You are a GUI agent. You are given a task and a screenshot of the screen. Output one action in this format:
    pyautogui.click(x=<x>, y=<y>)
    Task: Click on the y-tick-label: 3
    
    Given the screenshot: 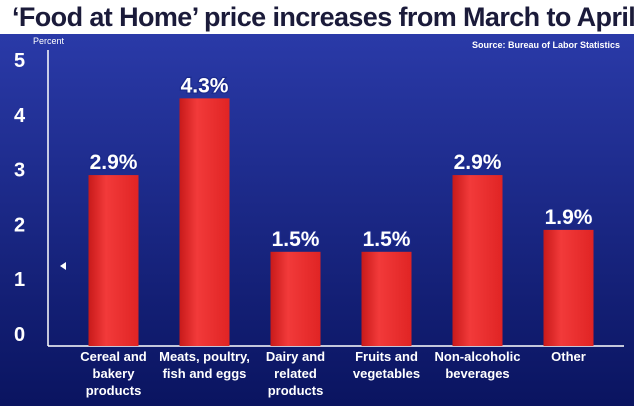 What is the action you would take?
    pyautogui.click(x=19, y=171)
    